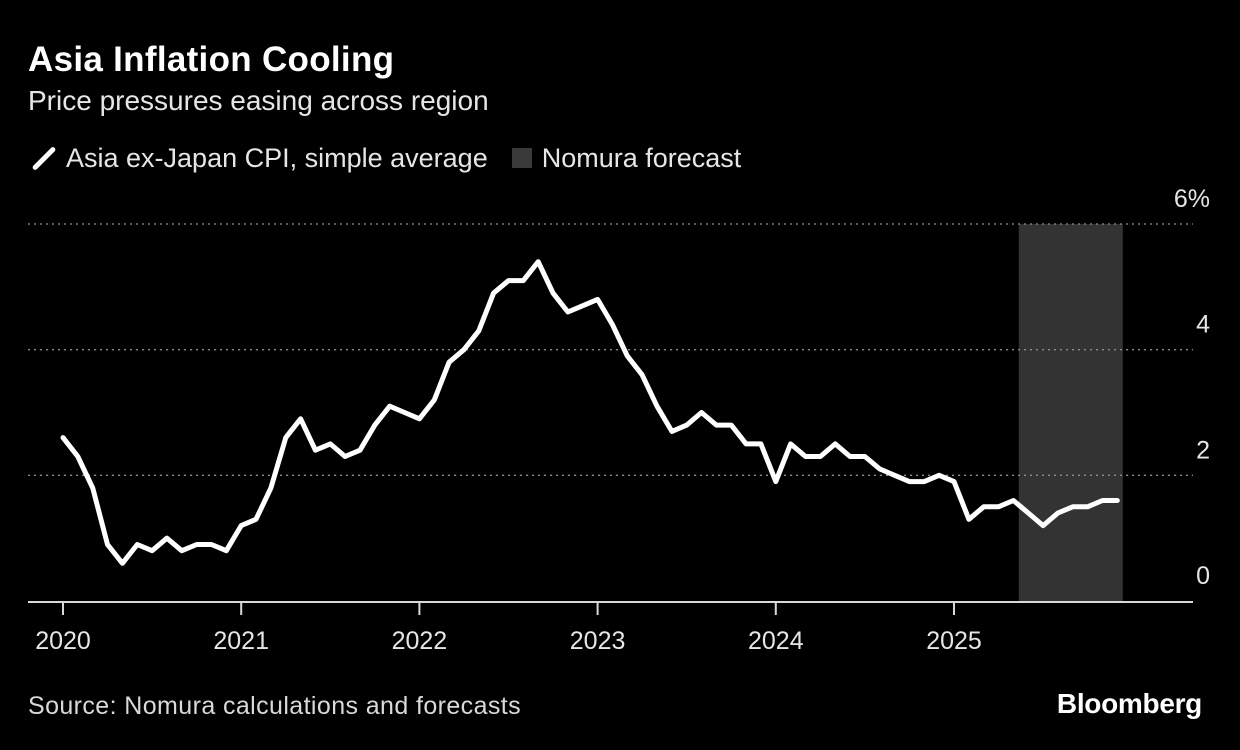 The width and height of the screenshot is (1240, 750). I want to click on y-tick-label: 6%, so click(1192, 199).